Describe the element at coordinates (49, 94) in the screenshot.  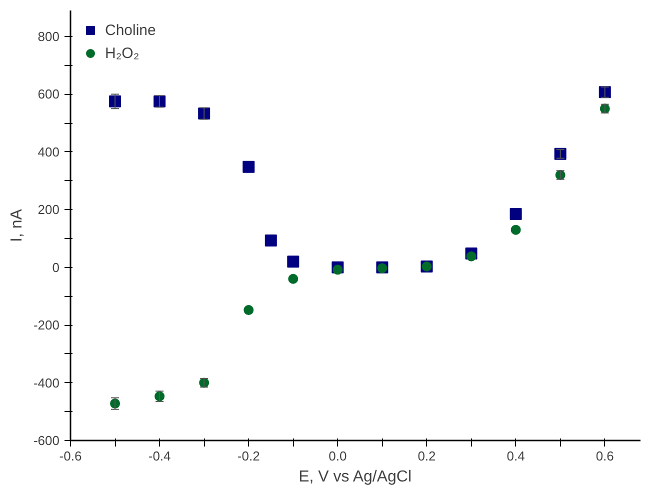
I see `y-tick-label: 600` at that location.